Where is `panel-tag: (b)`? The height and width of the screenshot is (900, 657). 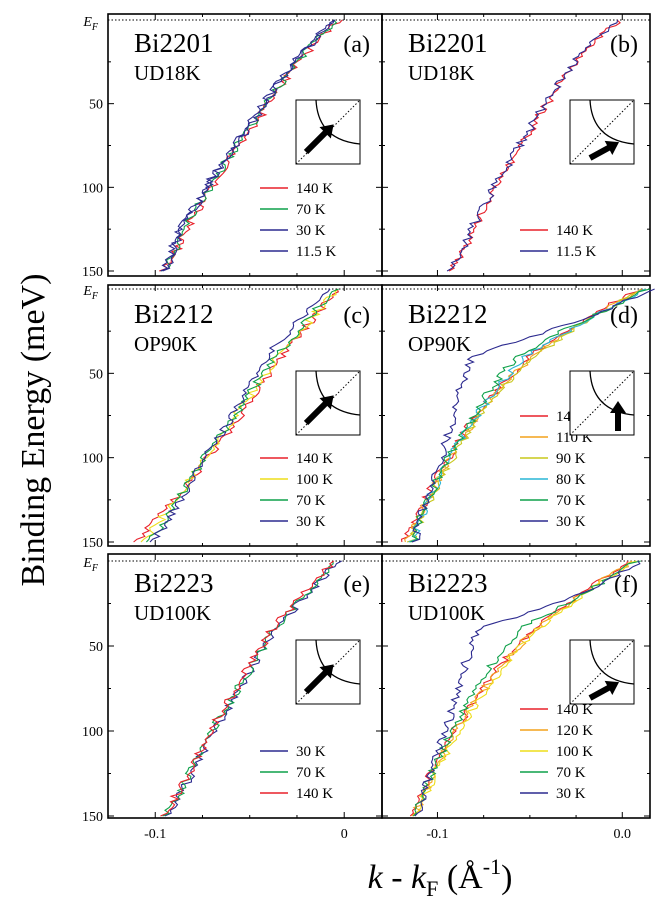
panel-tag: (b) is located at coordinates (624, 45).